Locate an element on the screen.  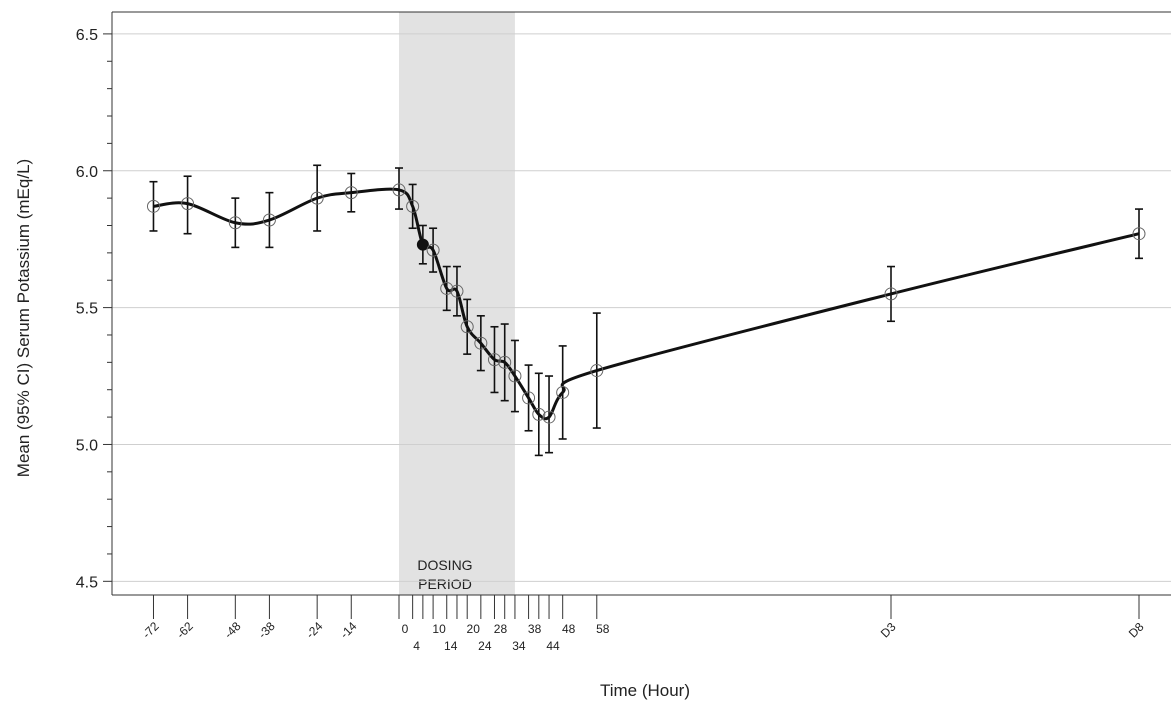
dosing-period-label: PERIOD is located at coordinates (445, 584).